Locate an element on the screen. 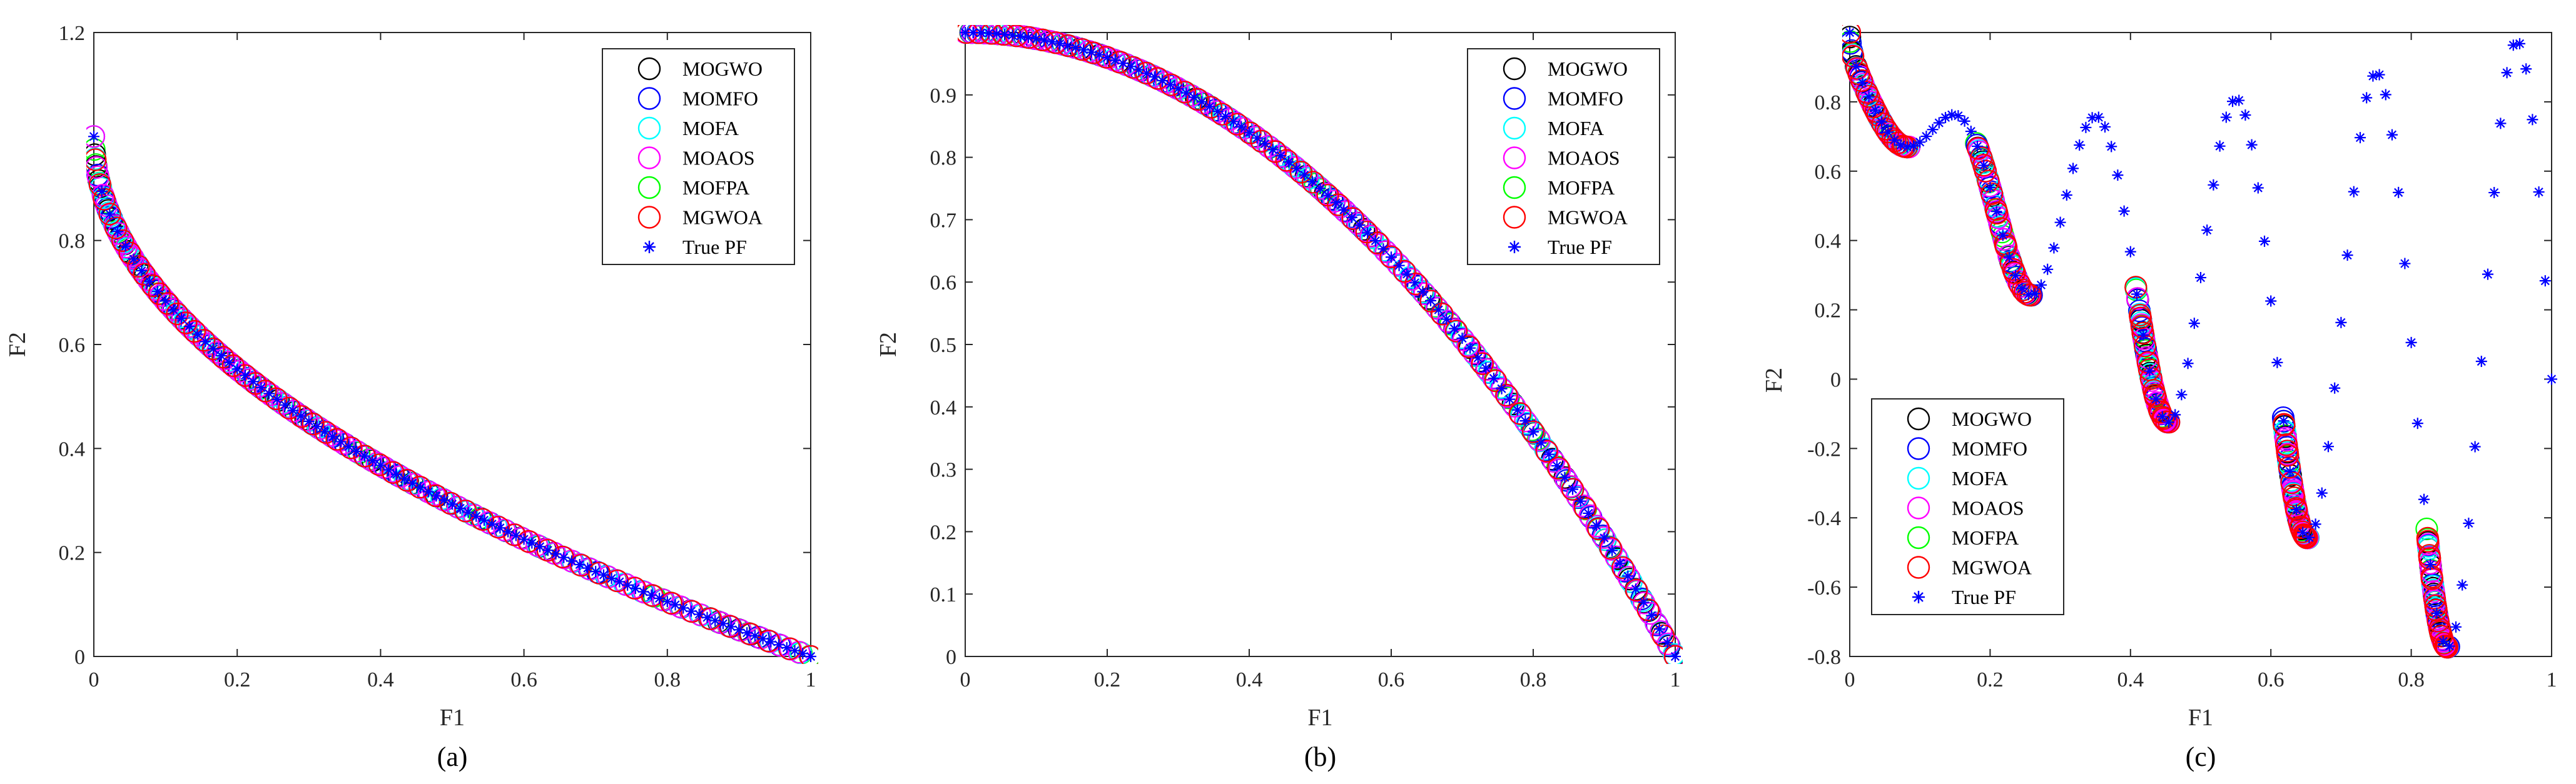 This screenshot has height=784, width=2576. point-mofpa is located at coordinates (2426, 529).